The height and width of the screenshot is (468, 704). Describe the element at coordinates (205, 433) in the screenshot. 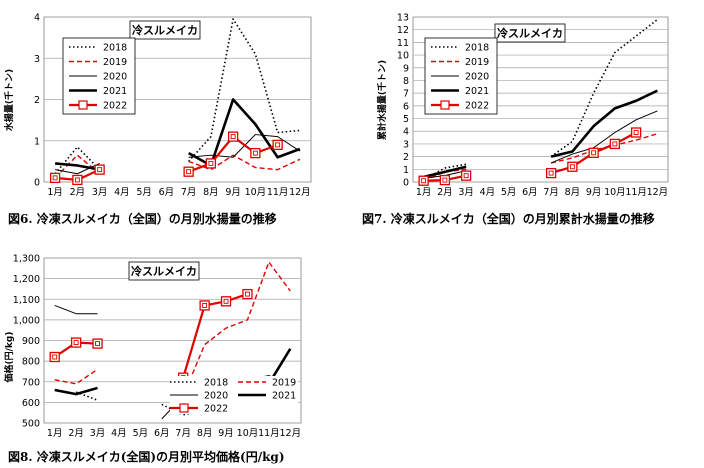

I see `x-tick-label: 8月` at that location.